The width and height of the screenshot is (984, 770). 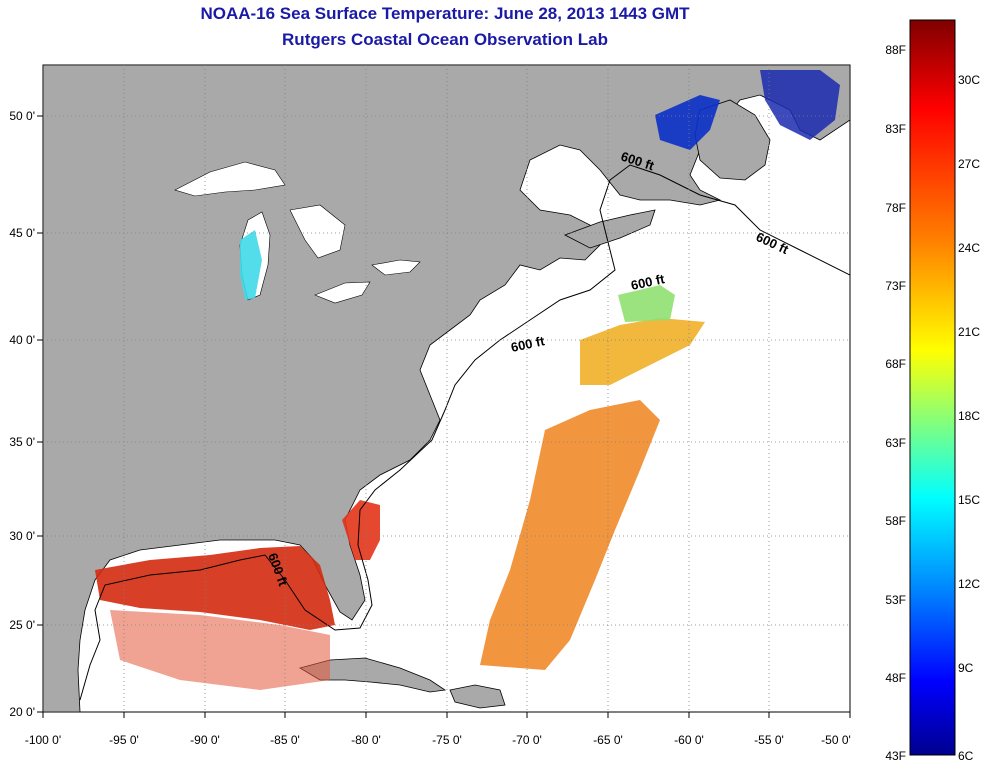 What do you see at coordinates (895, 208) in the screenshot?
I see `colorbar-f-label: 78F` at bounding box center [895, 208].